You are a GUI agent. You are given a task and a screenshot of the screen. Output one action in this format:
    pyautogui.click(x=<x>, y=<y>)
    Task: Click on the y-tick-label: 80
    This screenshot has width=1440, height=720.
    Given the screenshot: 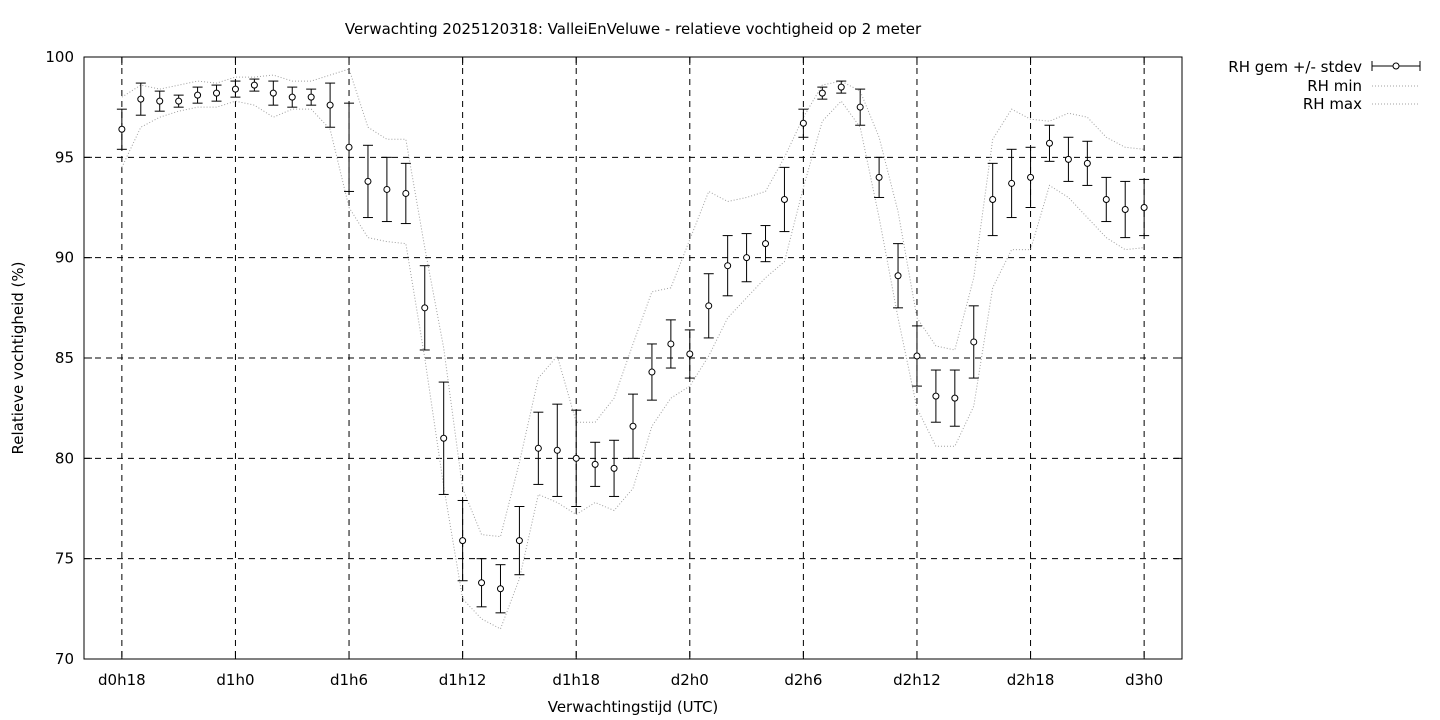 What is the action you would take?
    pyautogui.click(x=64, y=458)
    